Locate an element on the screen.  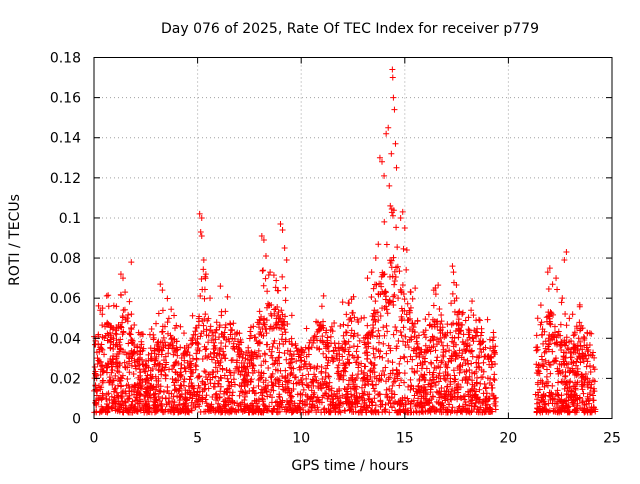
y-tick-label: 0.08 is located at coordinates (65, 259).